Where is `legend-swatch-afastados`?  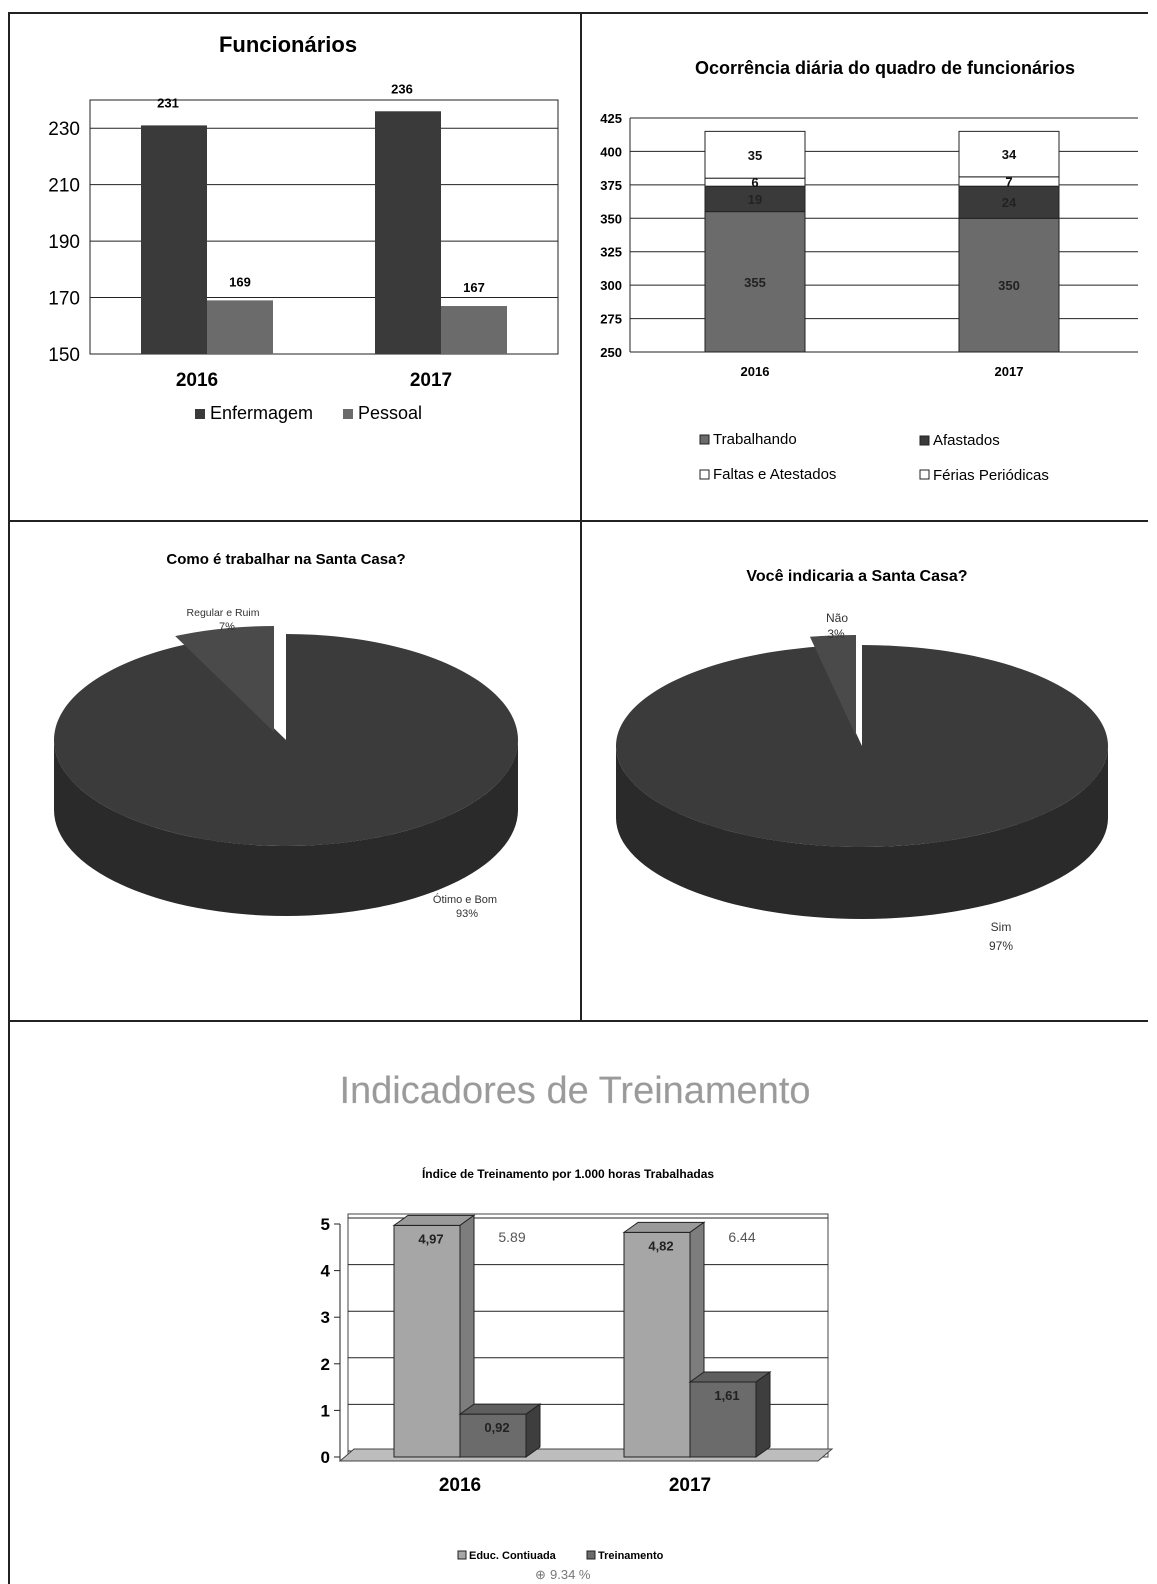
legend-swatch-afastados is located at coordinates (924, 440).